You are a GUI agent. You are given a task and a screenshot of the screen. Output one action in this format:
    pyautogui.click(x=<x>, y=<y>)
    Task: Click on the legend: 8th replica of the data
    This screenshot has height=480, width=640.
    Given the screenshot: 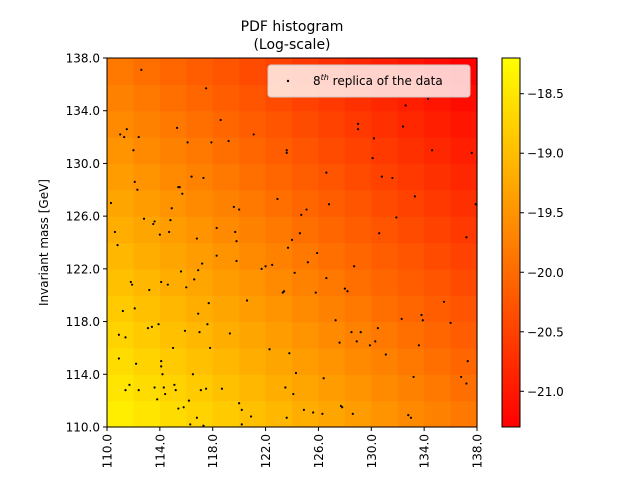 What is the action you would take?
    pyautogui.click(x=369, y=81)
    